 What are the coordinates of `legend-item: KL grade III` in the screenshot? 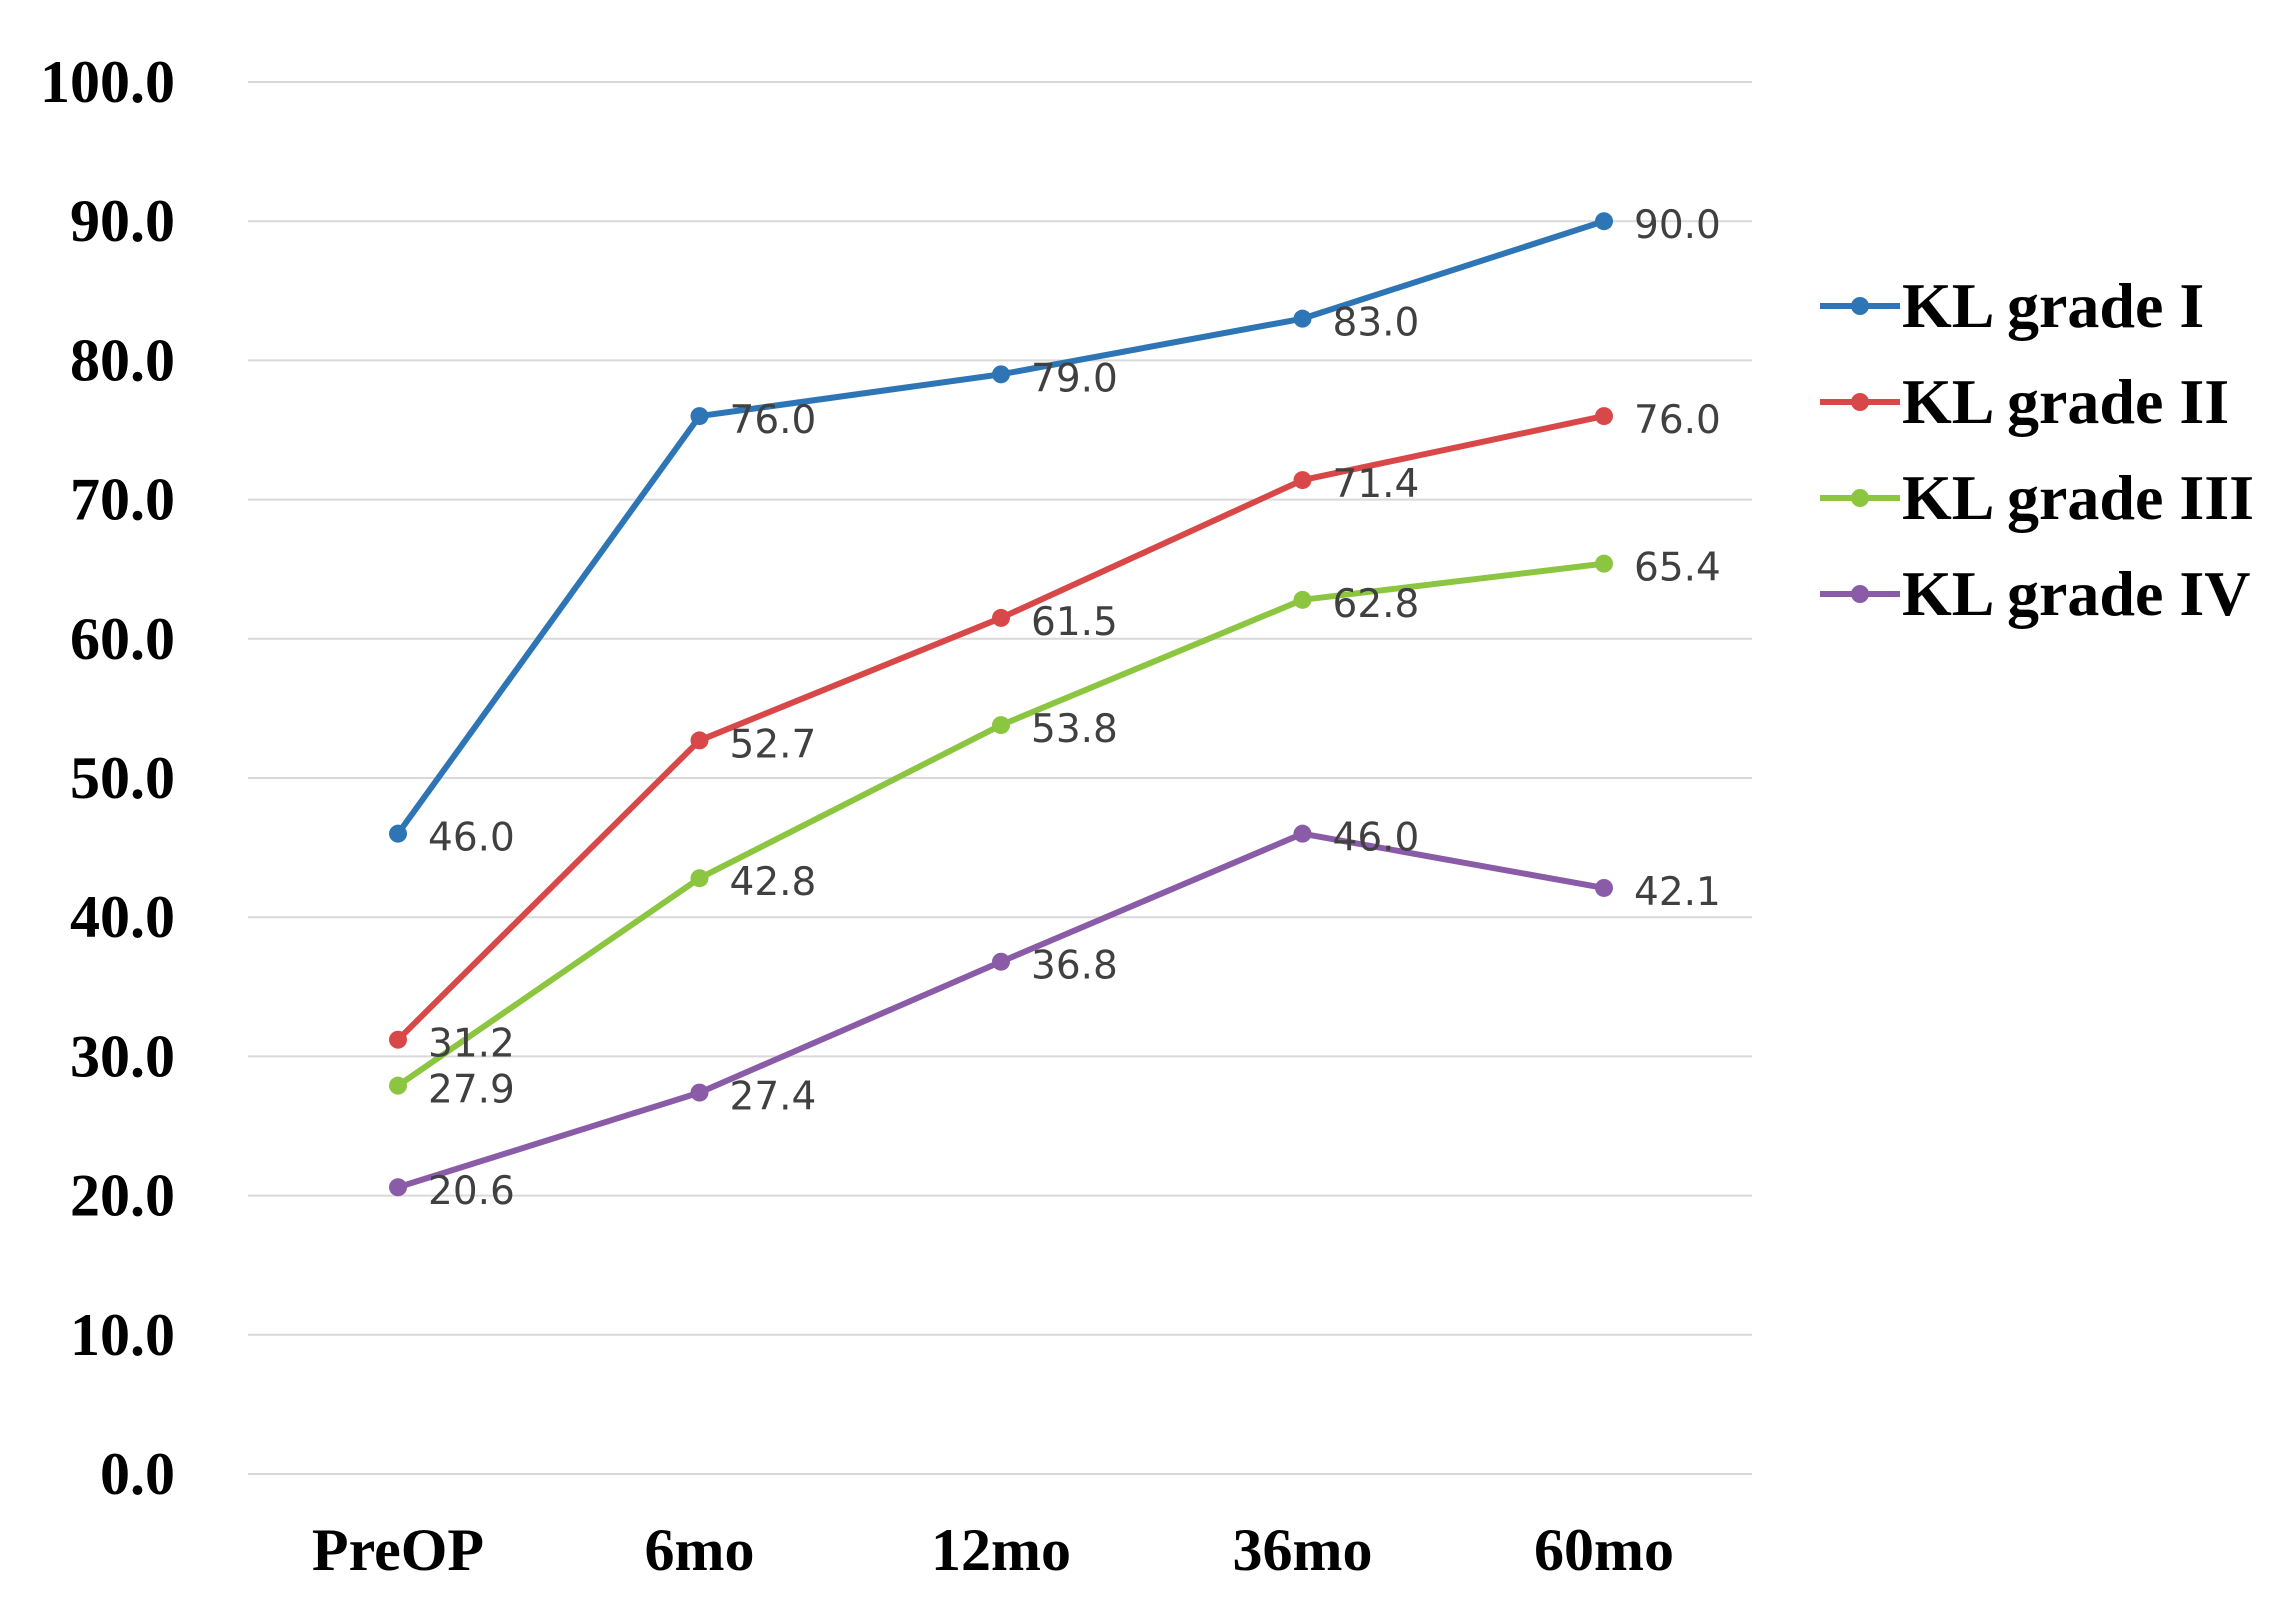 It's located at (2037, 497).